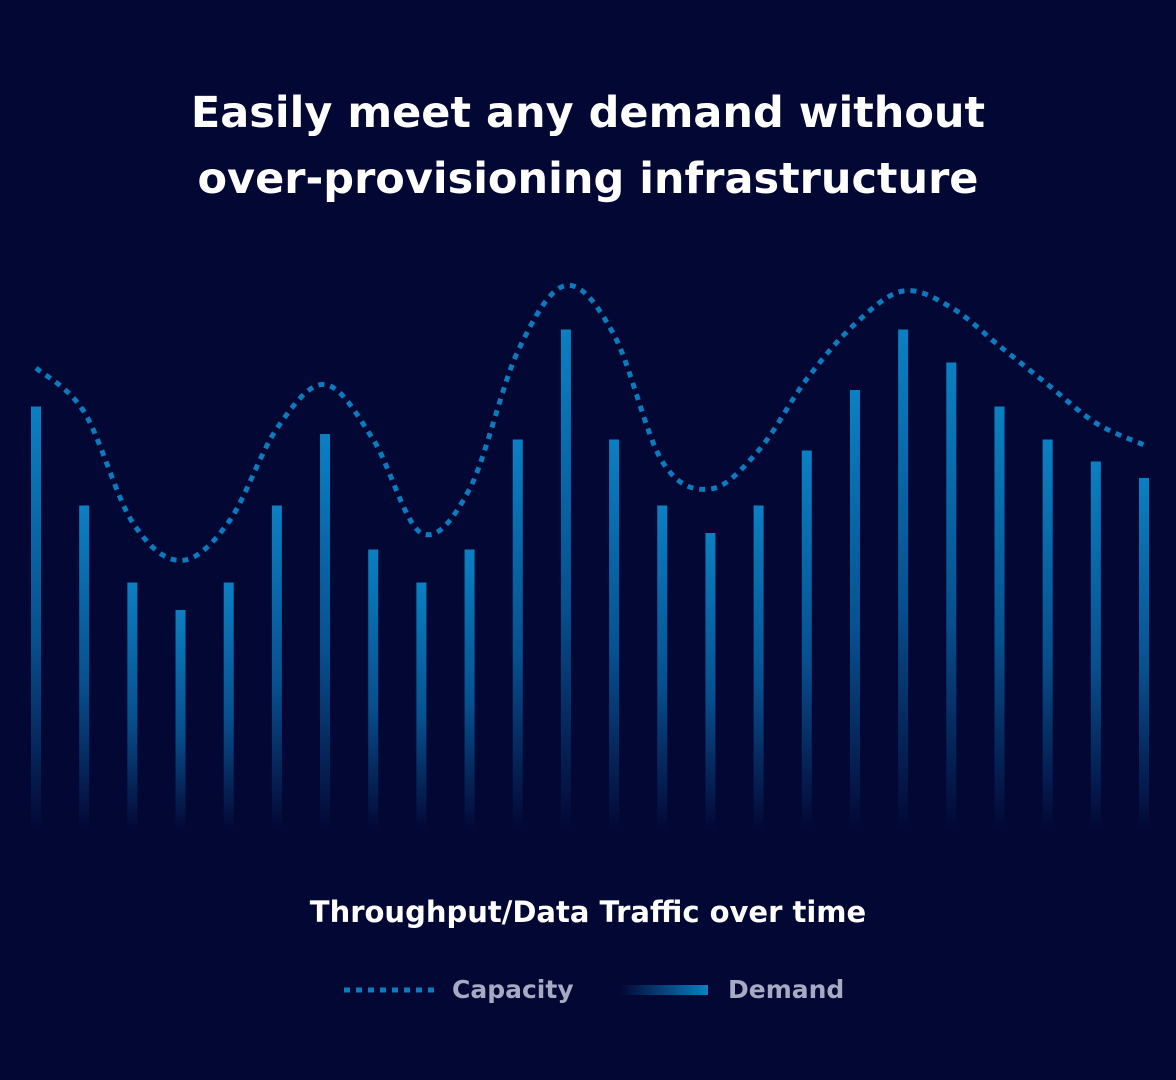  I want to click on chart-title: over-provisioning infrastructure, so click(588, 179).